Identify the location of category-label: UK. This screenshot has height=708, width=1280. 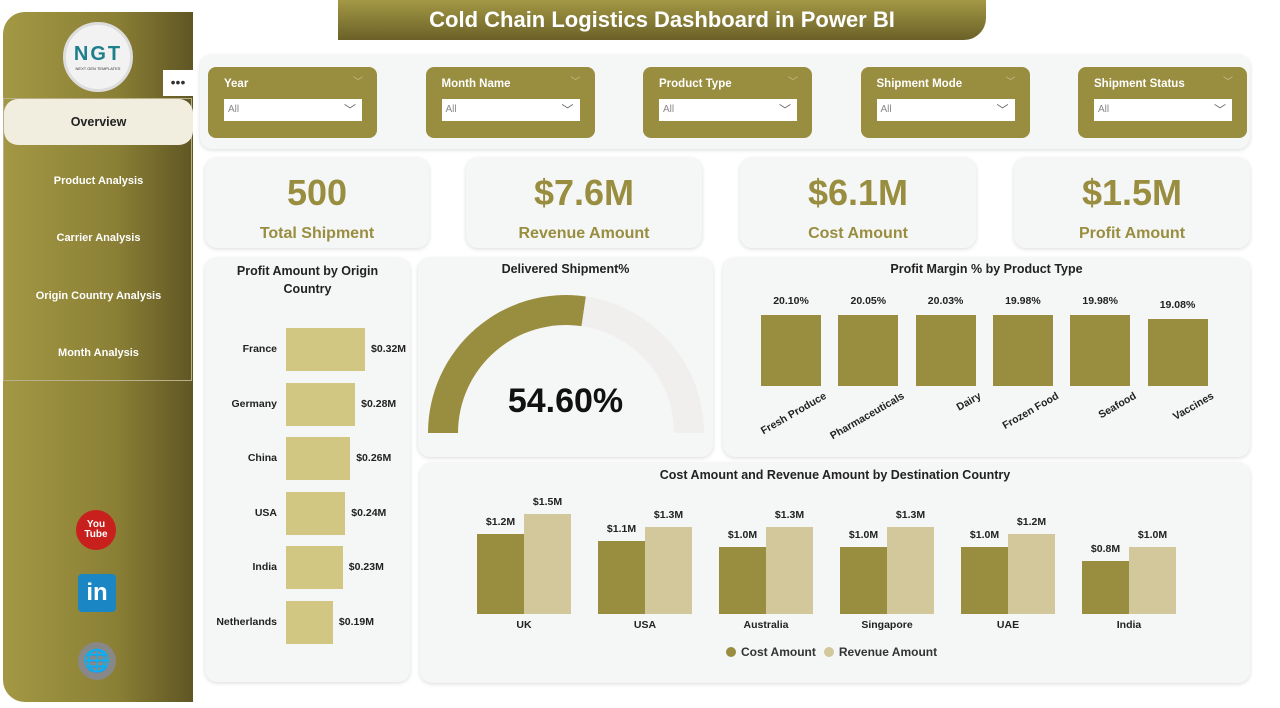
(524, 625).